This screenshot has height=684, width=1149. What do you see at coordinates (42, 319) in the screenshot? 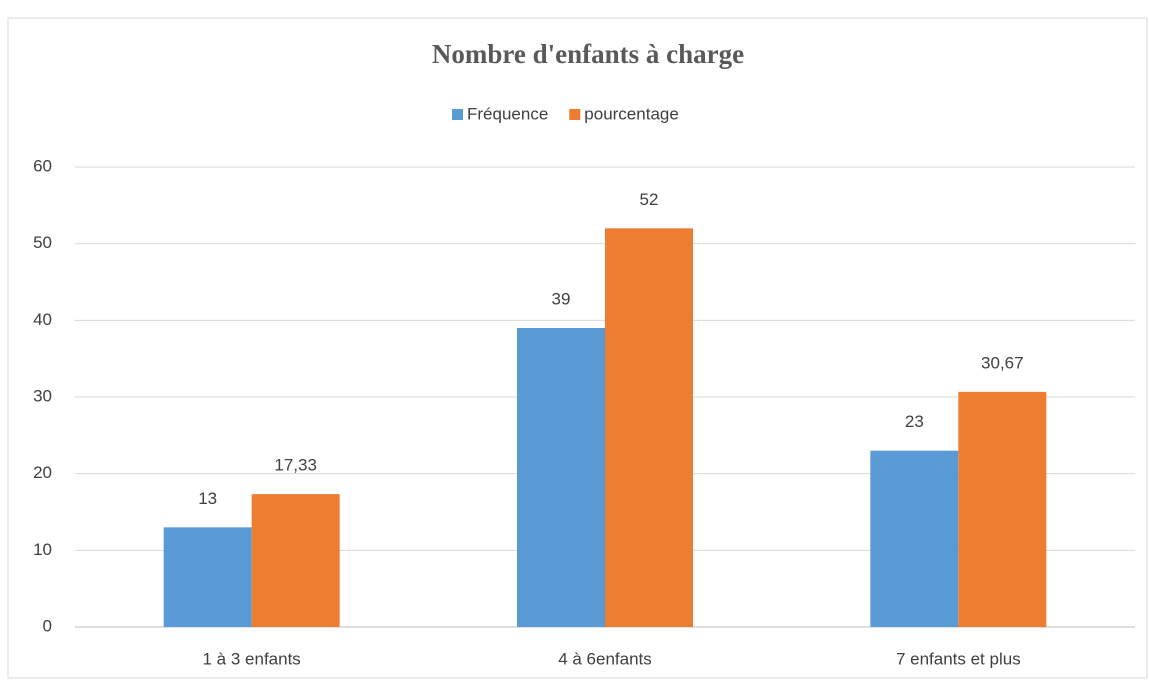
I see `y-tick-label: 40` at bounding box center [42, 319].